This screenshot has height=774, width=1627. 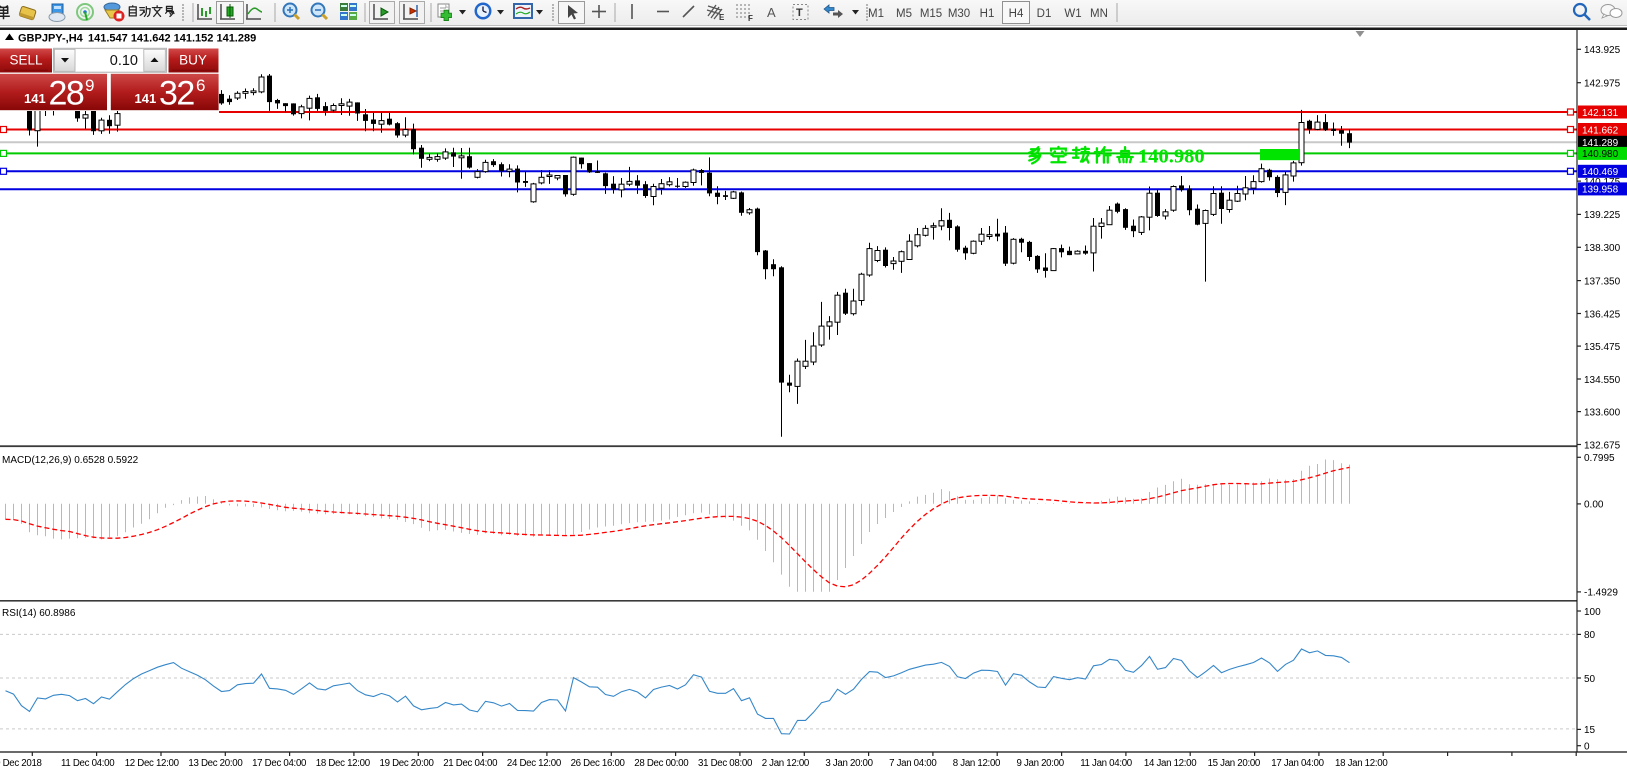 I want to click on svg-text: M30, so click(x=959, y=14).